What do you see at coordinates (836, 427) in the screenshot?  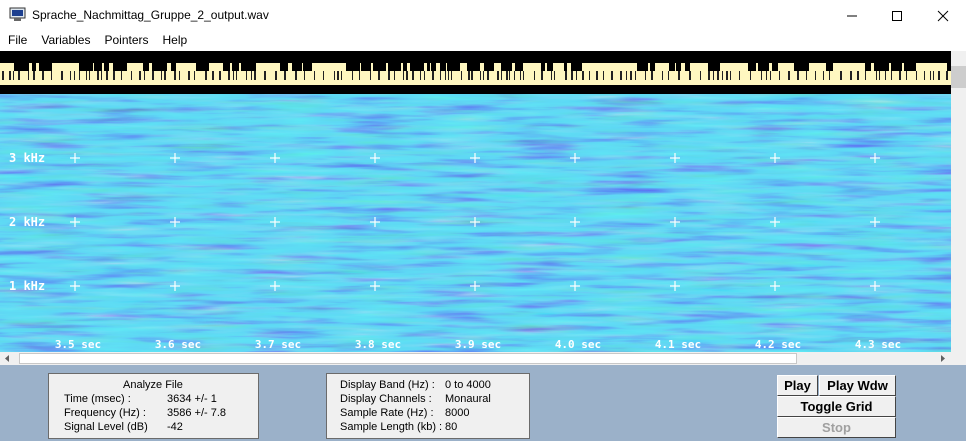 I see `stop-button: Stop` at bounding box center [836, 427].